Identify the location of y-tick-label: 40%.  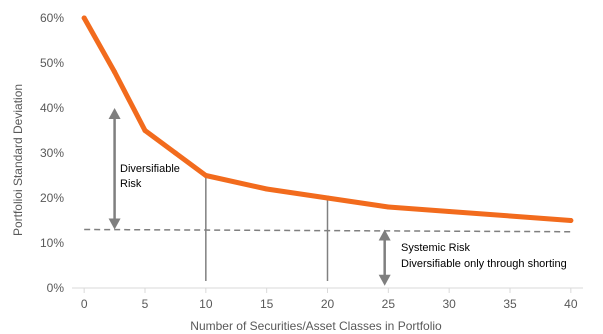
(52, 108).